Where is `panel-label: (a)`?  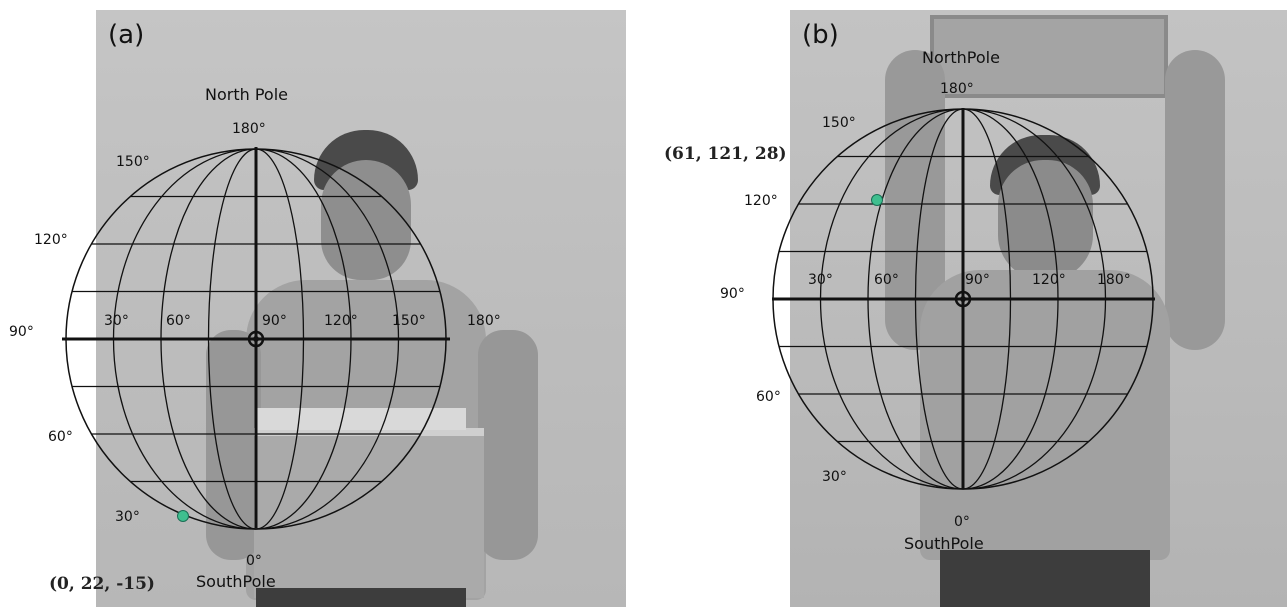 panel-label: (a) is located at coordinates (126, 35).